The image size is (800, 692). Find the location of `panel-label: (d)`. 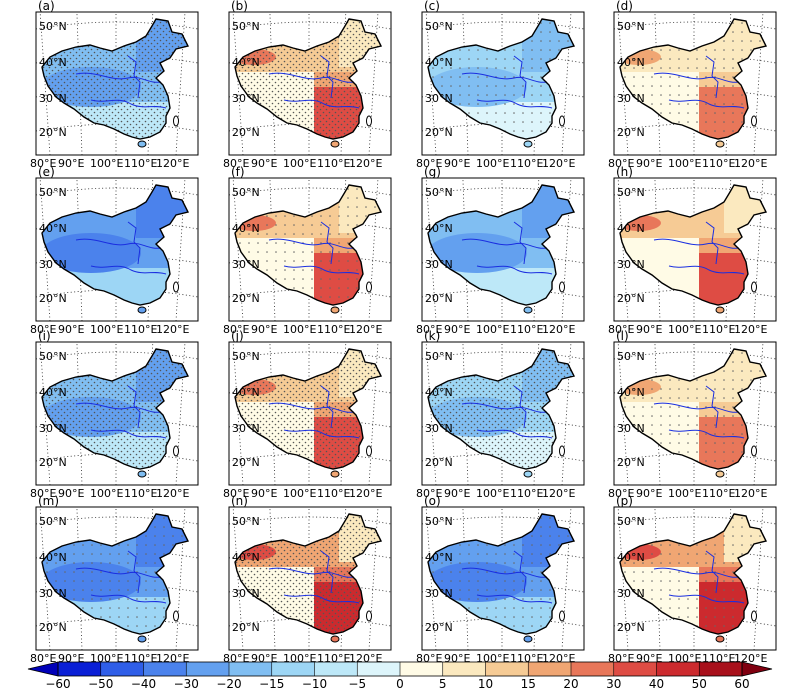

panel-label: (d) is located at coordinates (624, 6).